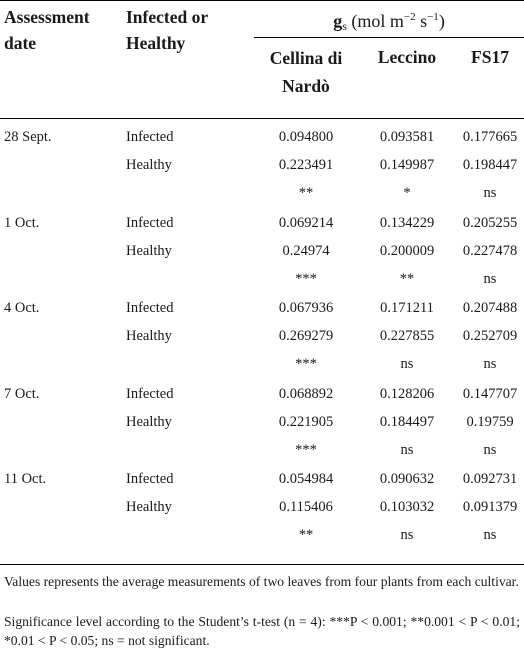 The image size is (524, 652). Describe the element at coordinates (441, 21) in the screenshot. I see `gs-unit-close: )` at that location.